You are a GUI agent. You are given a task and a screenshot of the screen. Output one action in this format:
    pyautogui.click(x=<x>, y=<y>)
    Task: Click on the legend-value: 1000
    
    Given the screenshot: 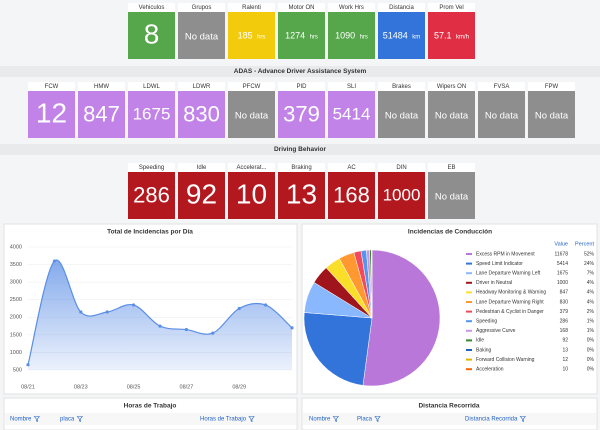 What is the action you would take?
    pyautogui.click(x=562, y=283)
    